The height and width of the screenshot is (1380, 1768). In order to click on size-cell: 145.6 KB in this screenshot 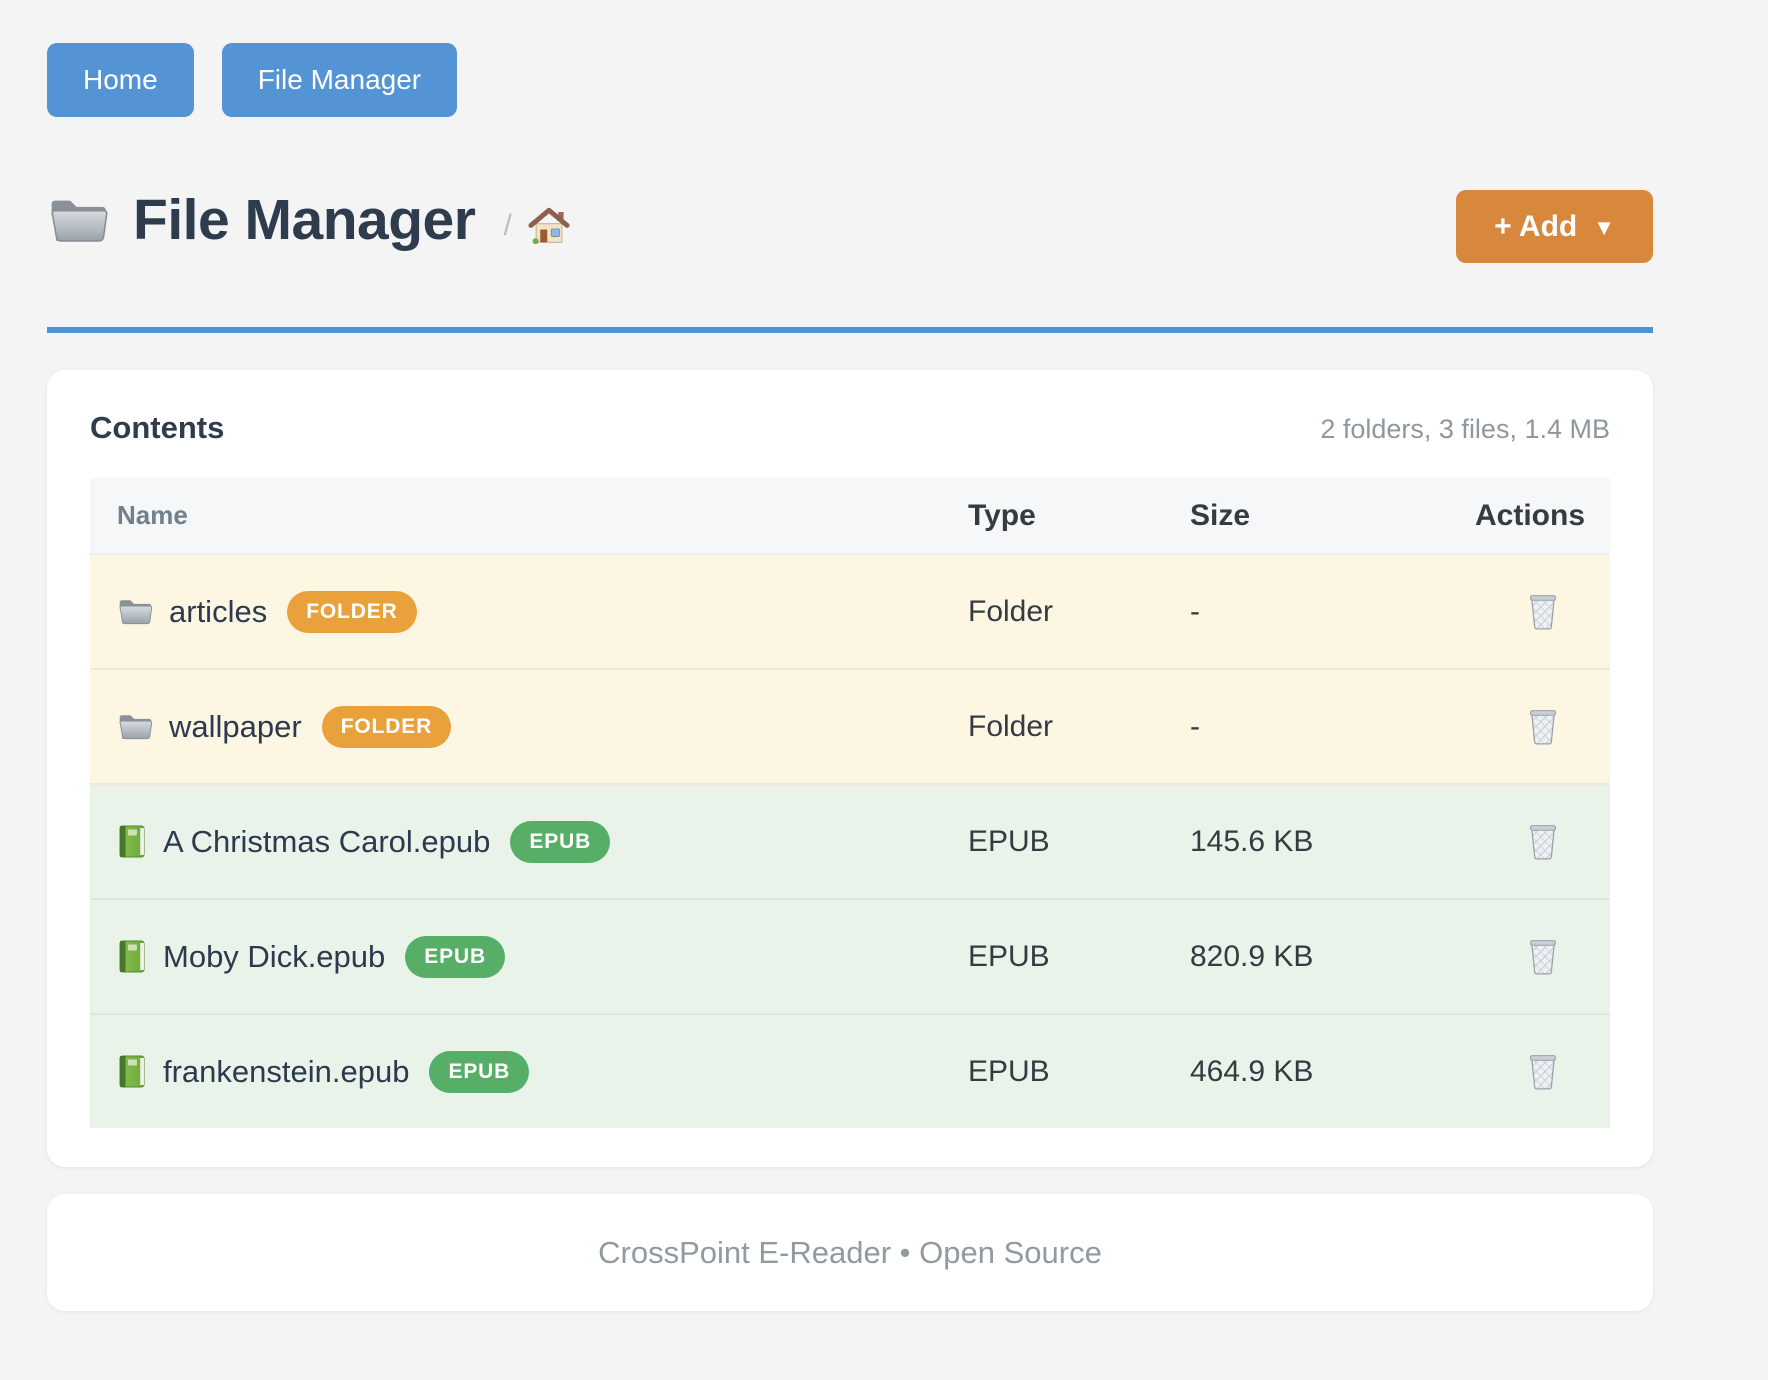, I will do `click(1252, 841)`.